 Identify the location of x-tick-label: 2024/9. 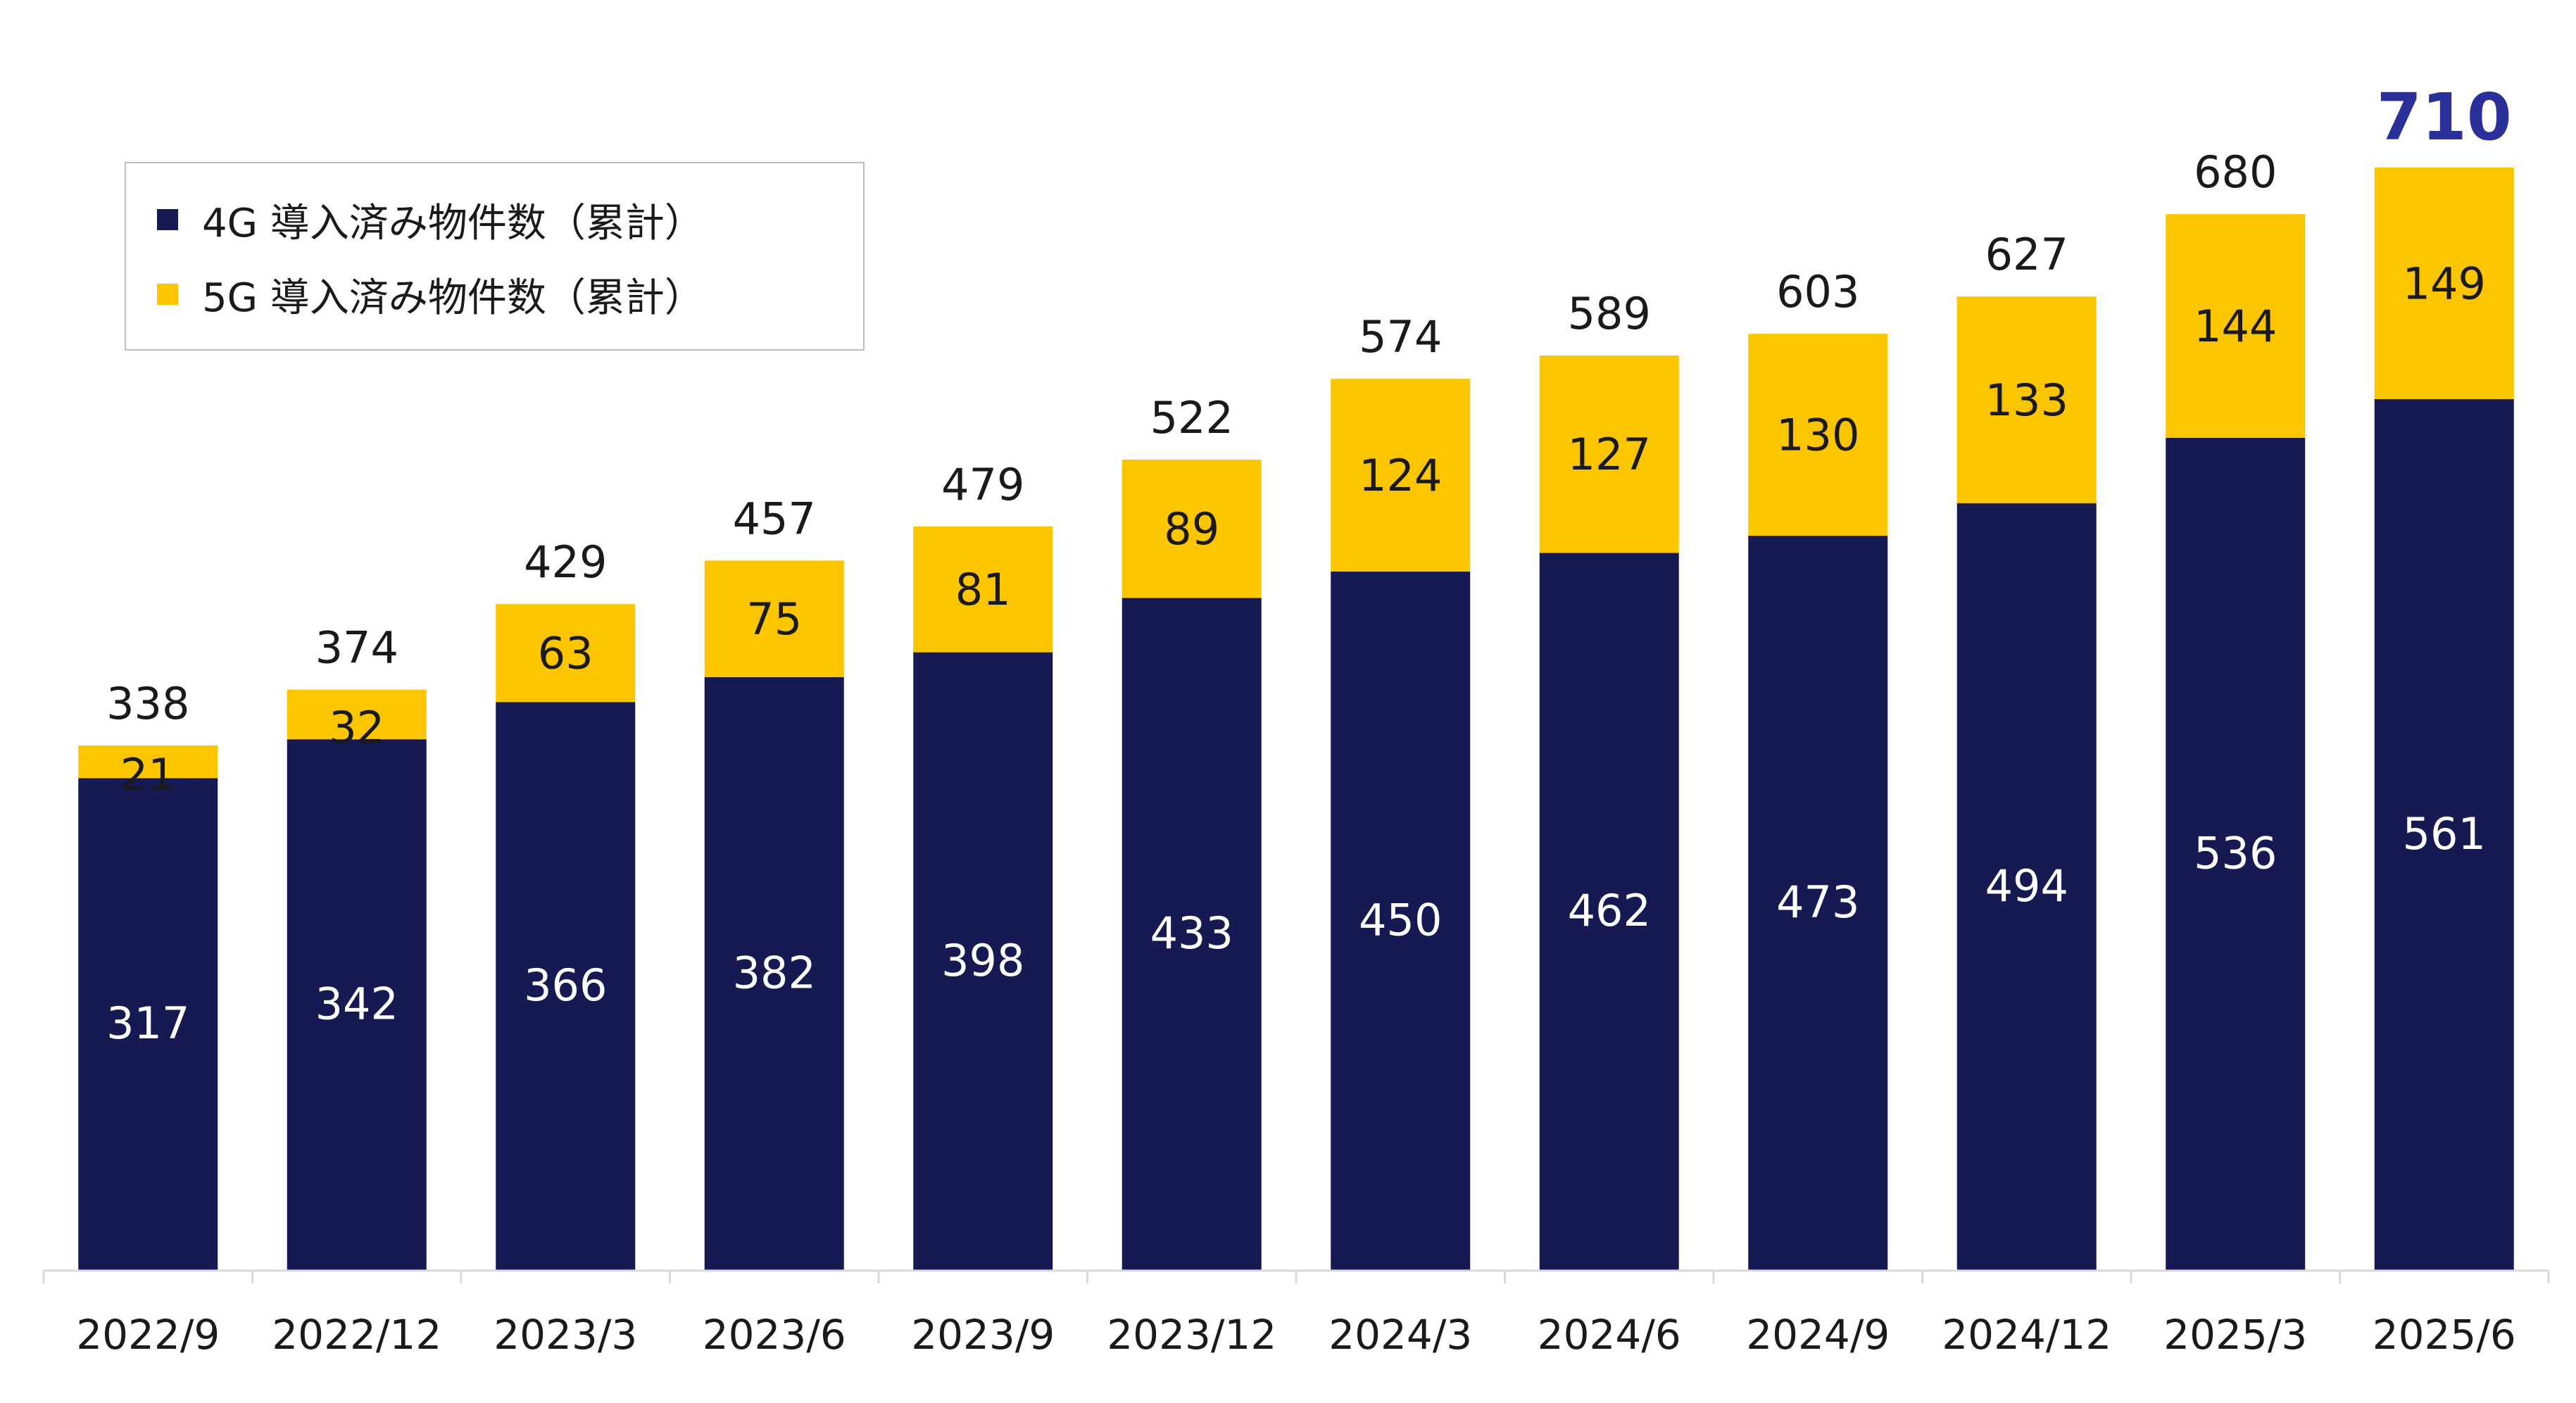
(1818, 1335).